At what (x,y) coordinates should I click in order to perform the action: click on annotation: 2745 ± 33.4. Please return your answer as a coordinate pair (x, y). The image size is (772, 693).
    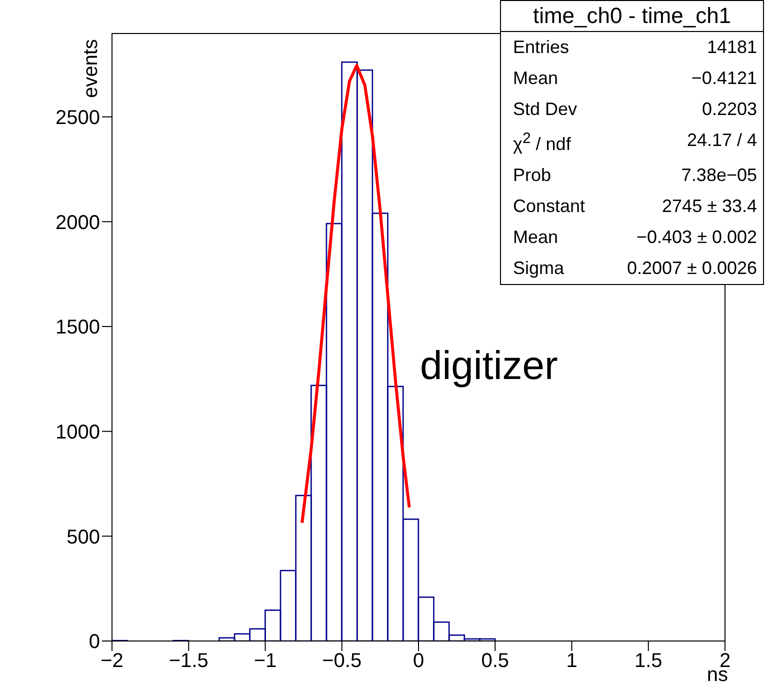
    Looking at the image, I should click on (709, 206).